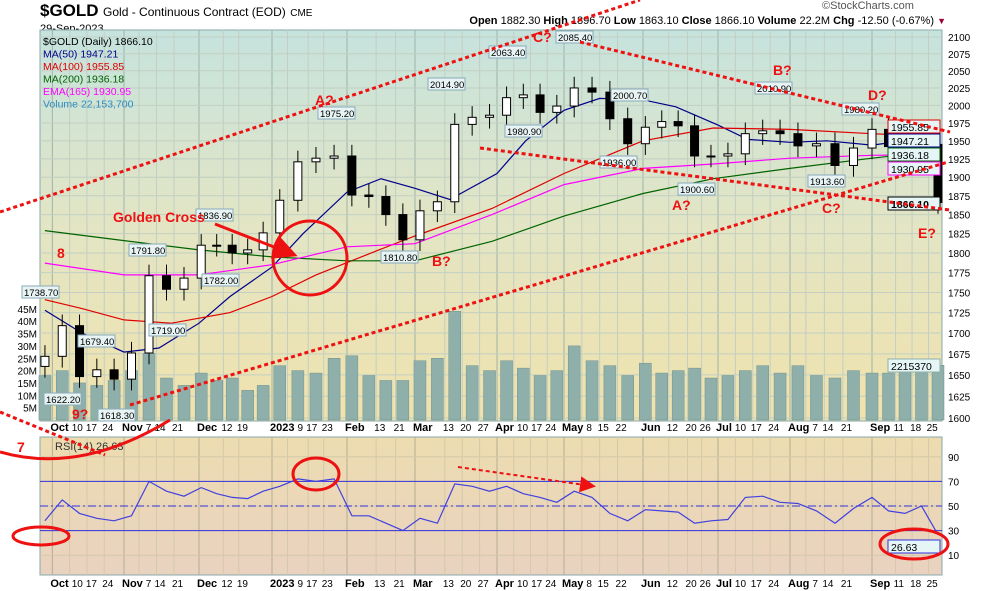  What do you see at coordinates (80, 55) in the screenshot?
I see `legend-item: MA(50) 1947.21` at bounding box center [80, 55].